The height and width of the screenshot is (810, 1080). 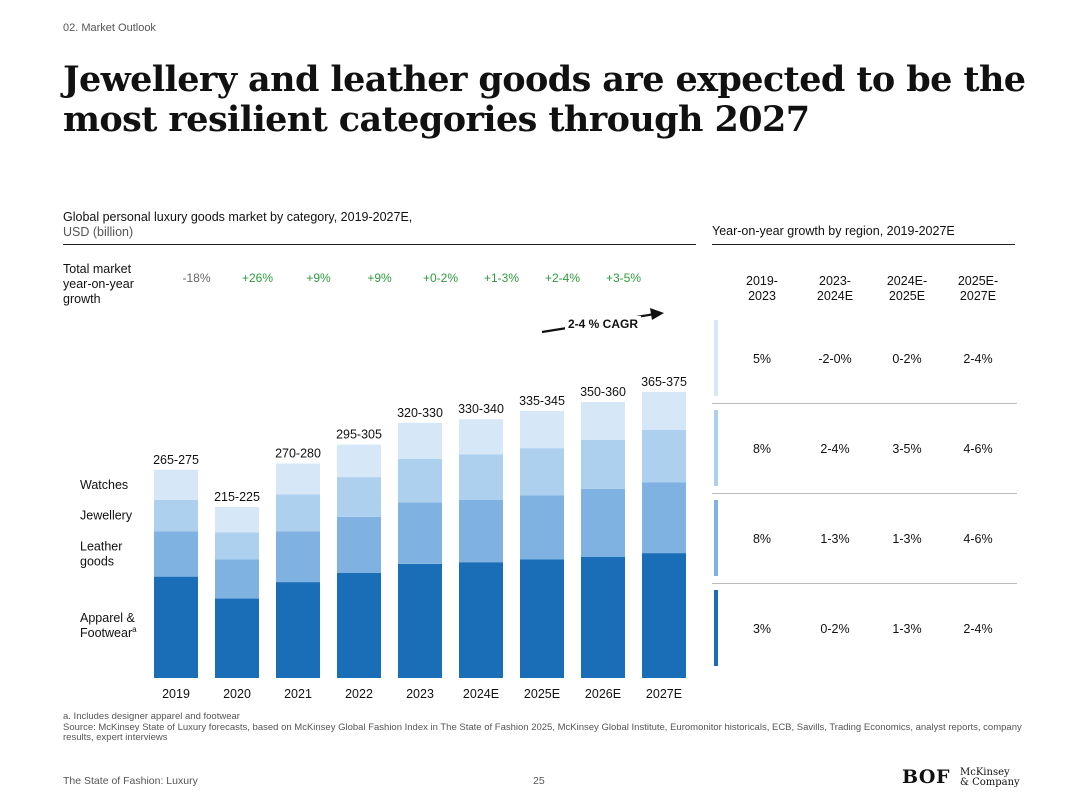 I want to click on section-label: 02. Market Outlook, so click(x=109, y=28).